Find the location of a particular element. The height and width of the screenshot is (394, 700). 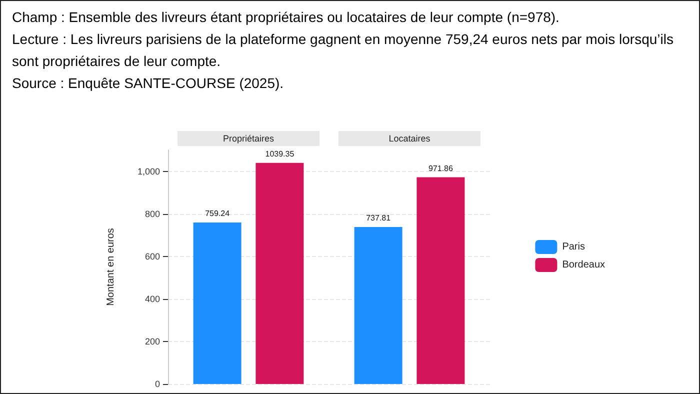

data-label: 759.24 is located at coordinates (217, 213).